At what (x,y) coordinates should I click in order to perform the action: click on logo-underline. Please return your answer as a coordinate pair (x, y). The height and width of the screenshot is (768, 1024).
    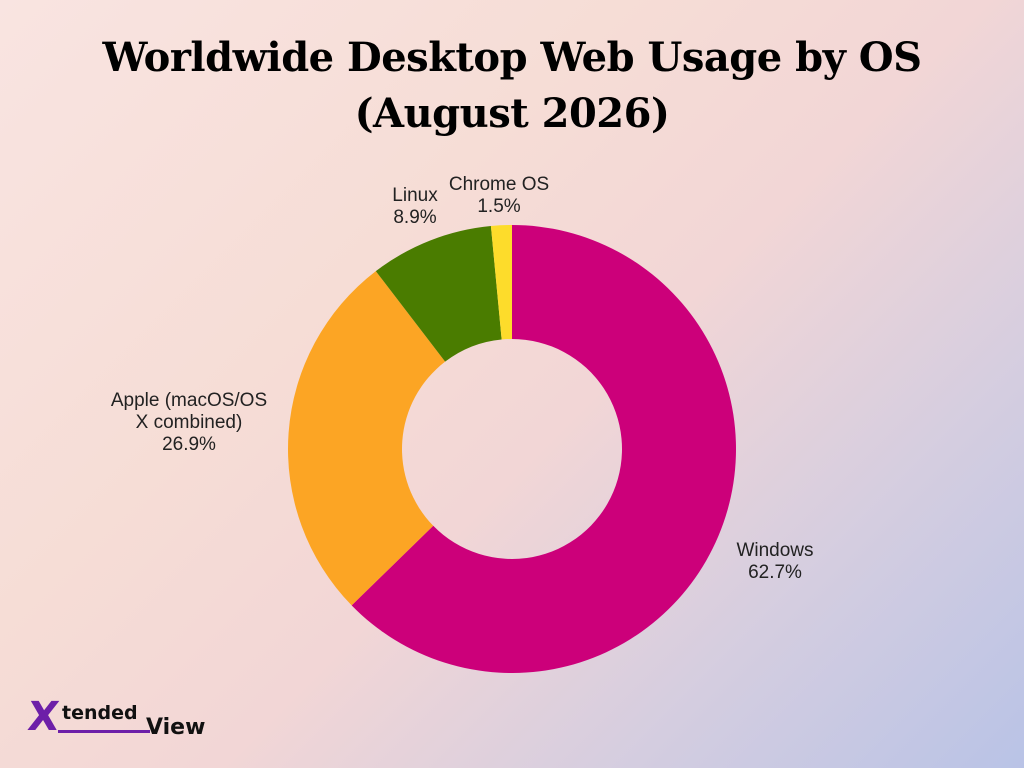
    Looking at the image, I should click on (104, 731).